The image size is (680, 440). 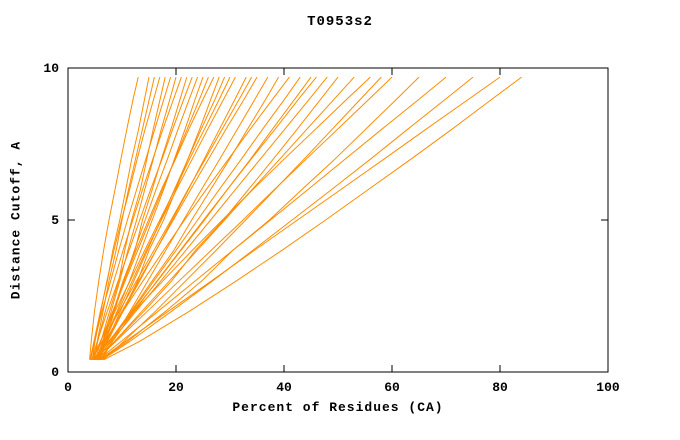 I want to click on x-tick-label: 60, so click(x=392, y=387).